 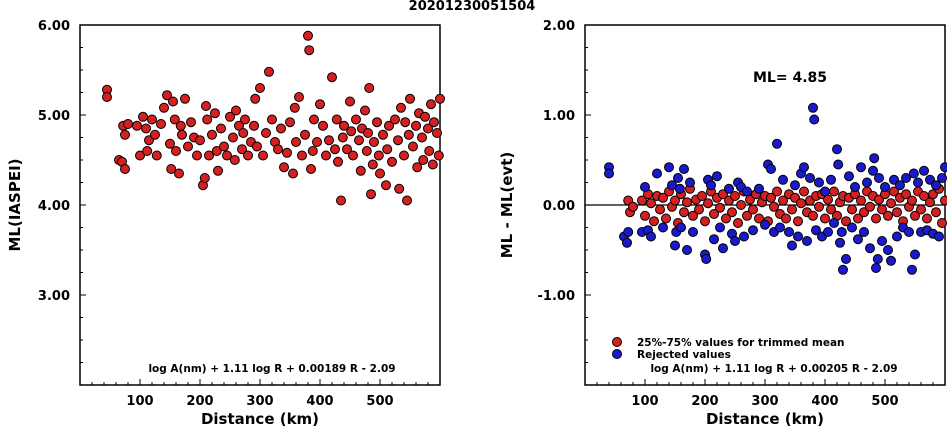 What do you see at coordinates (644, 401) in the screenshot?
I see `right-x-tick-label: 100` at bounding box center [644, 401].